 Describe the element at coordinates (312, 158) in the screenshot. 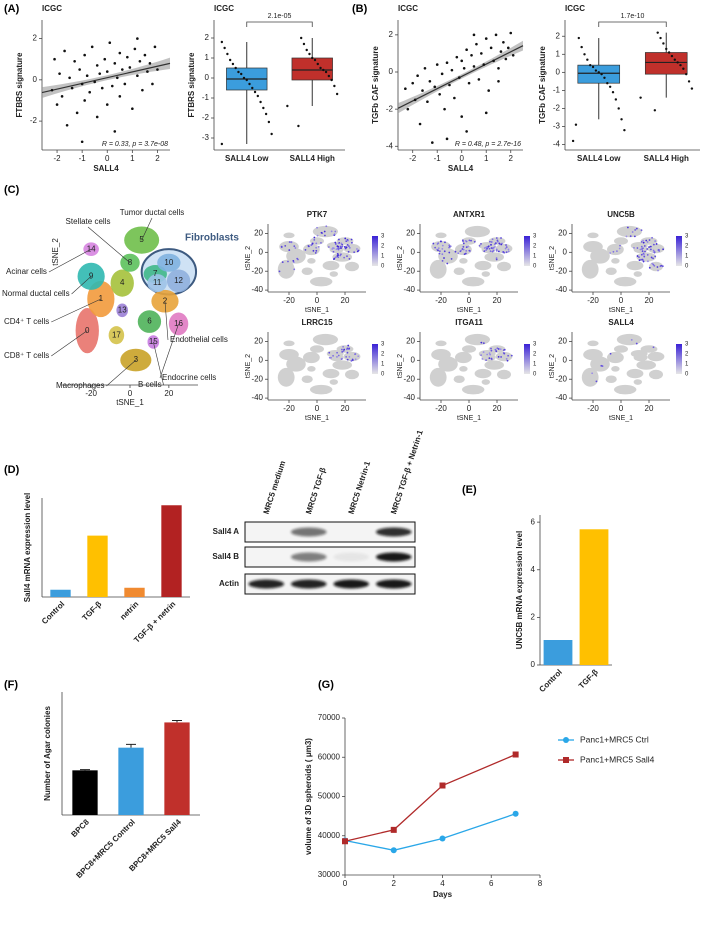

I see `x-tick-label: SALL4 High` at that location.